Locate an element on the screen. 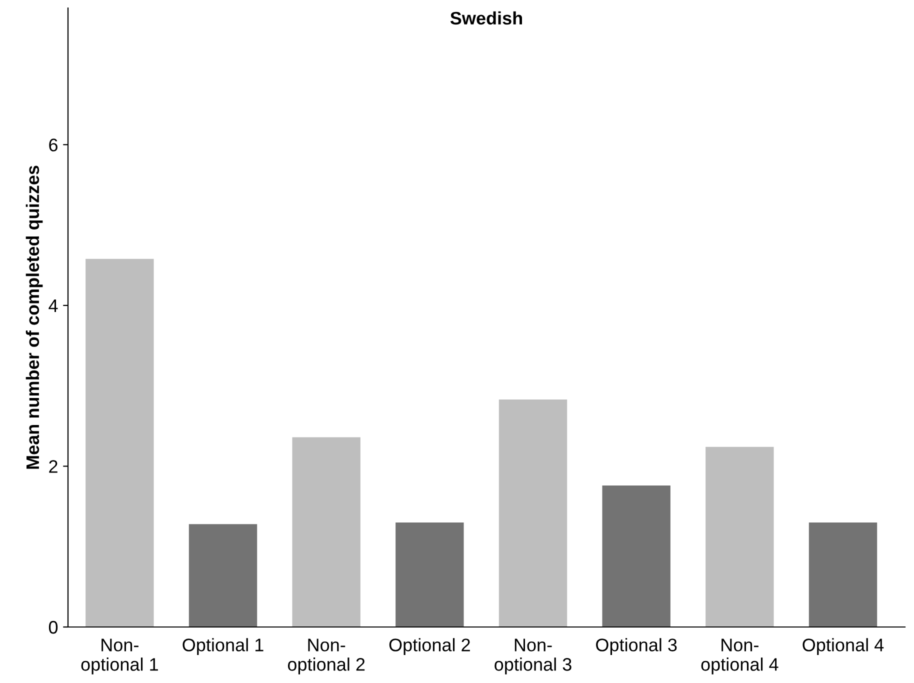 This screenshot has width=914, height=683. chart-title: Swedish is located at coordinates (486, 18).